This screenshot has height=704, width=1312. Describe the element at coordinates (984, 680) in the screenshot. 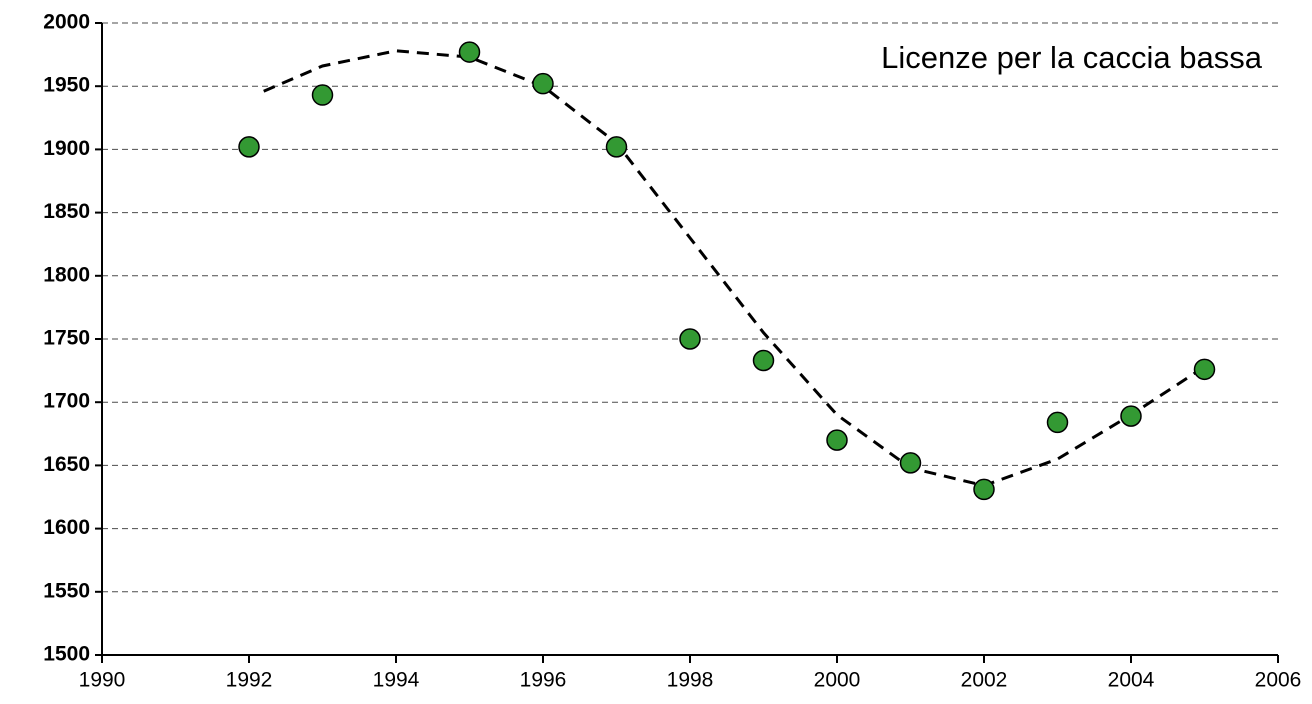

I see `x-tick-label: 2002` at that location.